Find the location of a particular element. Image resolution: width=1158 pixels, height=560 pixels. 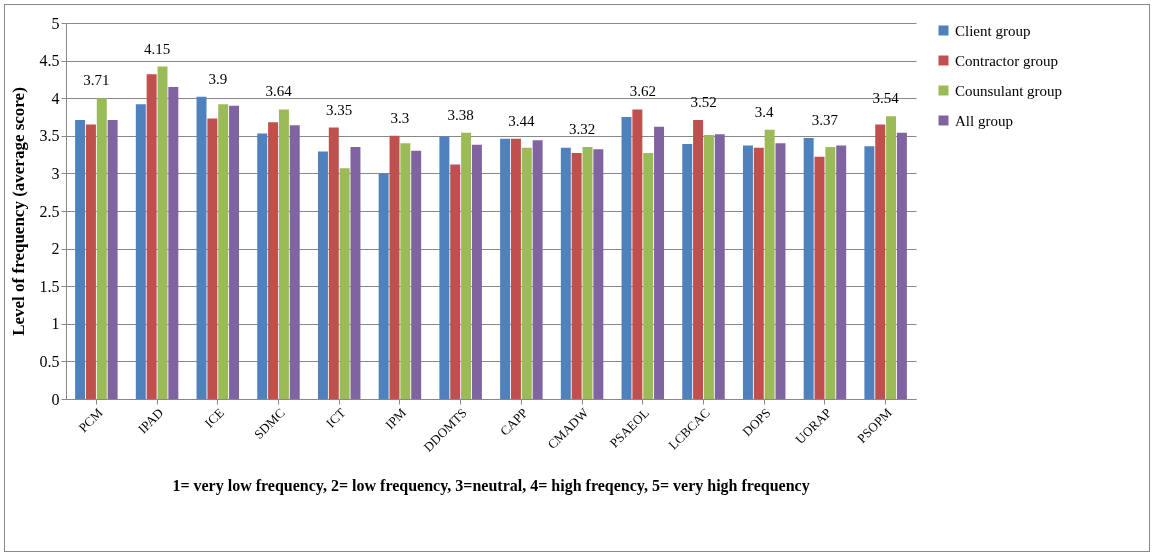

y-tick-label: 3 is located at coordinates (55, 173).